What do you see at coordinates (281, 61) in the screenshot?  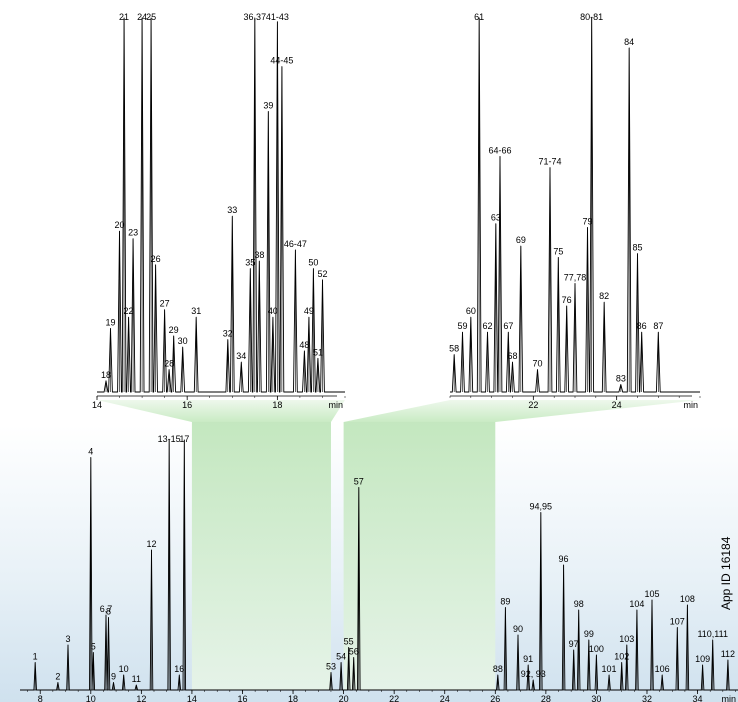 I see `peak-label: 44-45` at bounding box center [281, 61].